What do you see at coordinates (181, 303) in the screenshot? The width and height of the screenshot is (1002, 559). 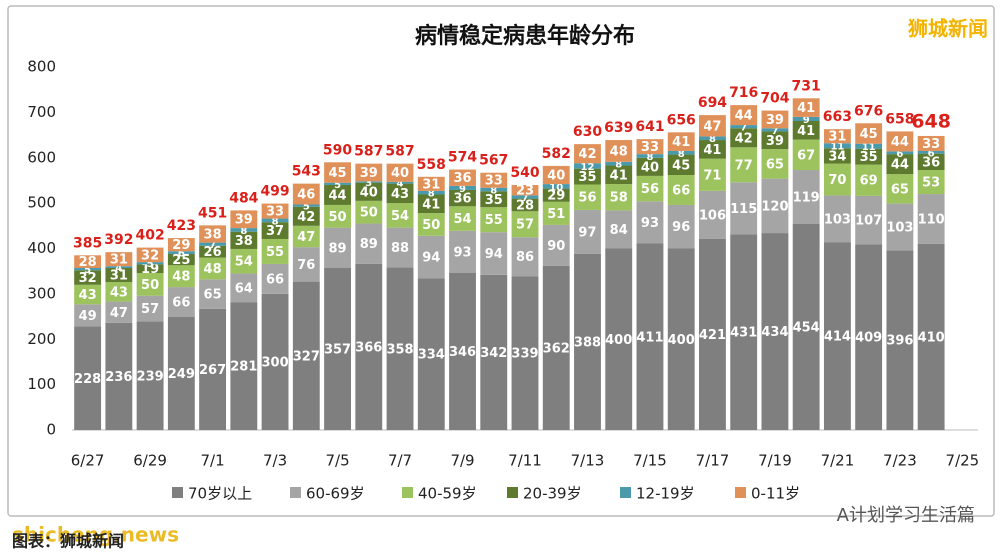 I see `data-label: 66` at bounding box center [181, 303].